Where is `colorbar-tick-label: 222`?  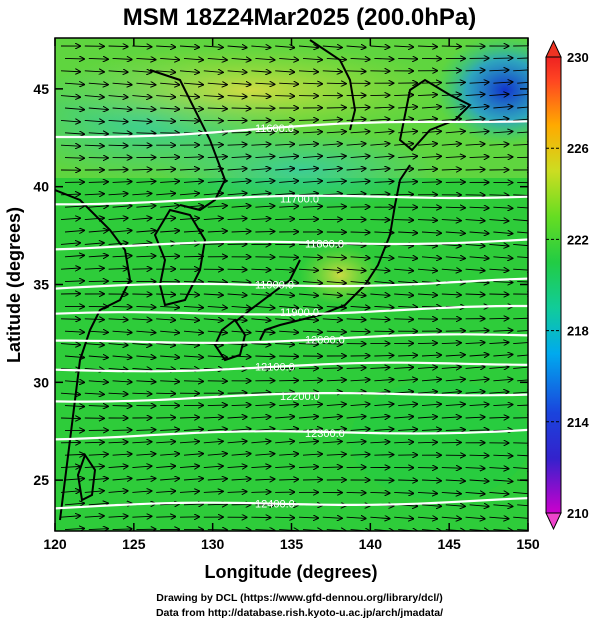
colorbar-tick-label: 222 is located at coordinates (578, 239).